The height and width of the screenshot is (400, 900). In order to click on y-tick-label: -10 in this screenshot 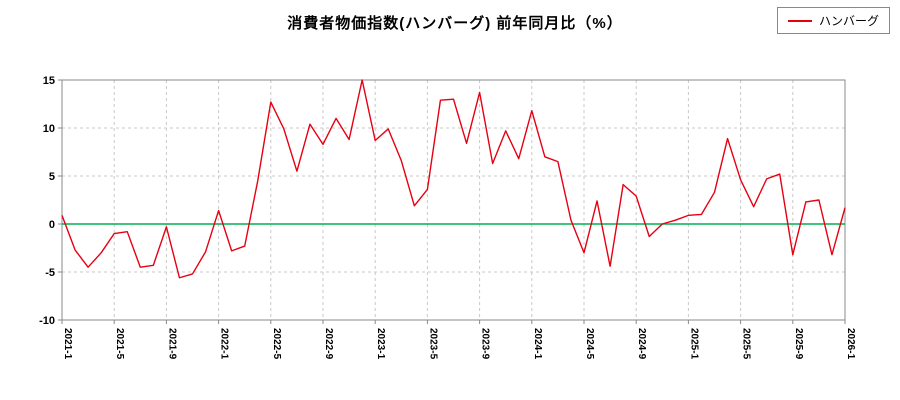, I will do `click(47, 321)`.